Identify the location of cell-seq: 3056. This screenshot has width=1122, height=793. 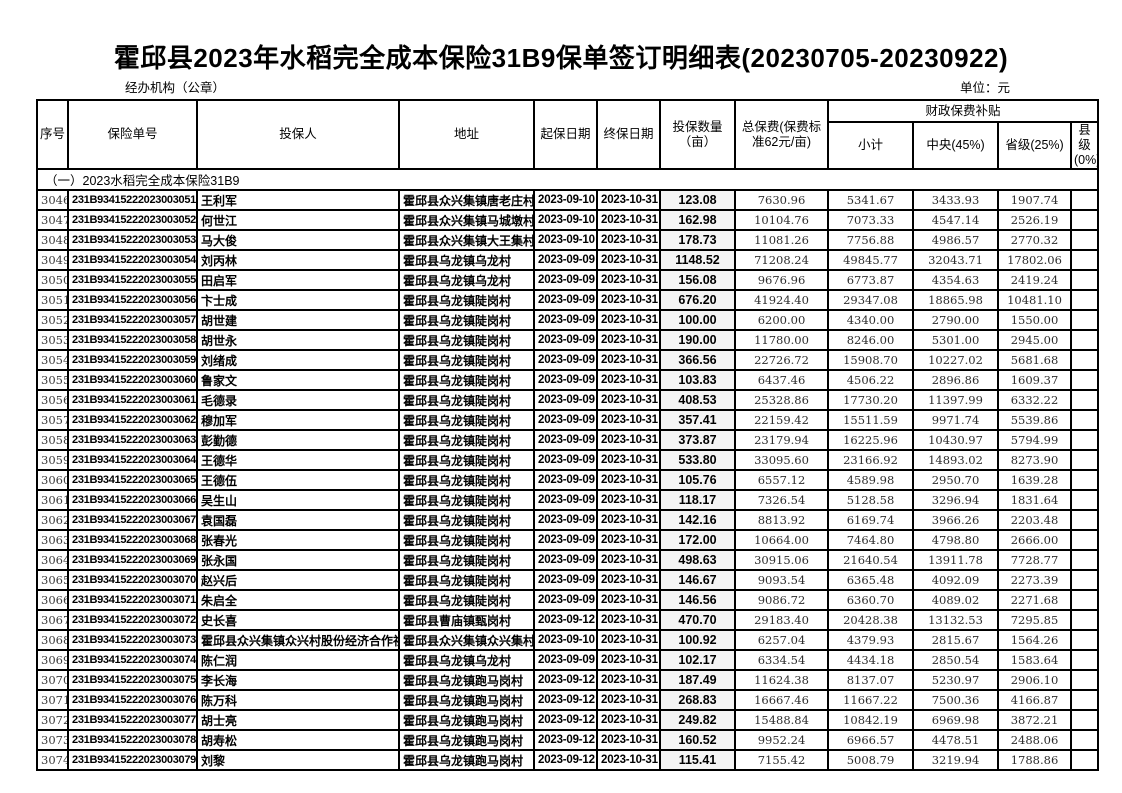
(52, 400).